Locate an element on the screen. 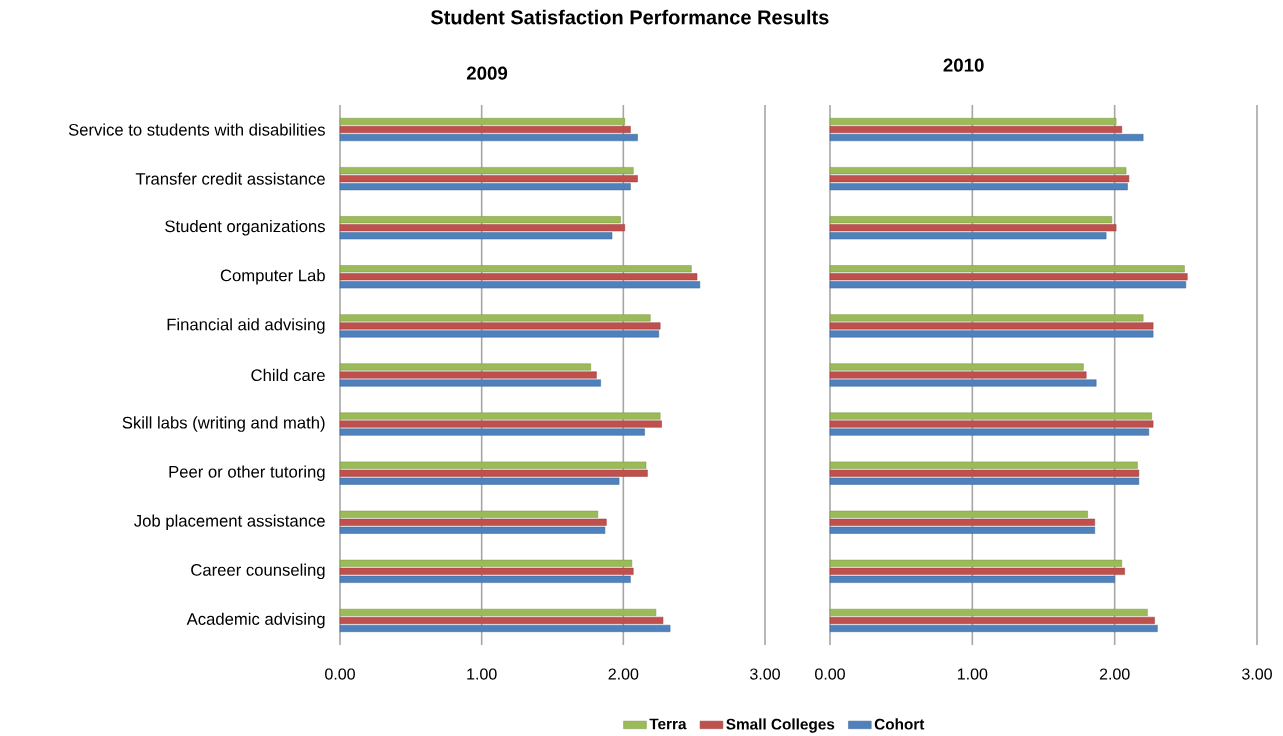 This screenshot has width=1283, height=736. legend-label: Terra is located at coordinates (668, 724).